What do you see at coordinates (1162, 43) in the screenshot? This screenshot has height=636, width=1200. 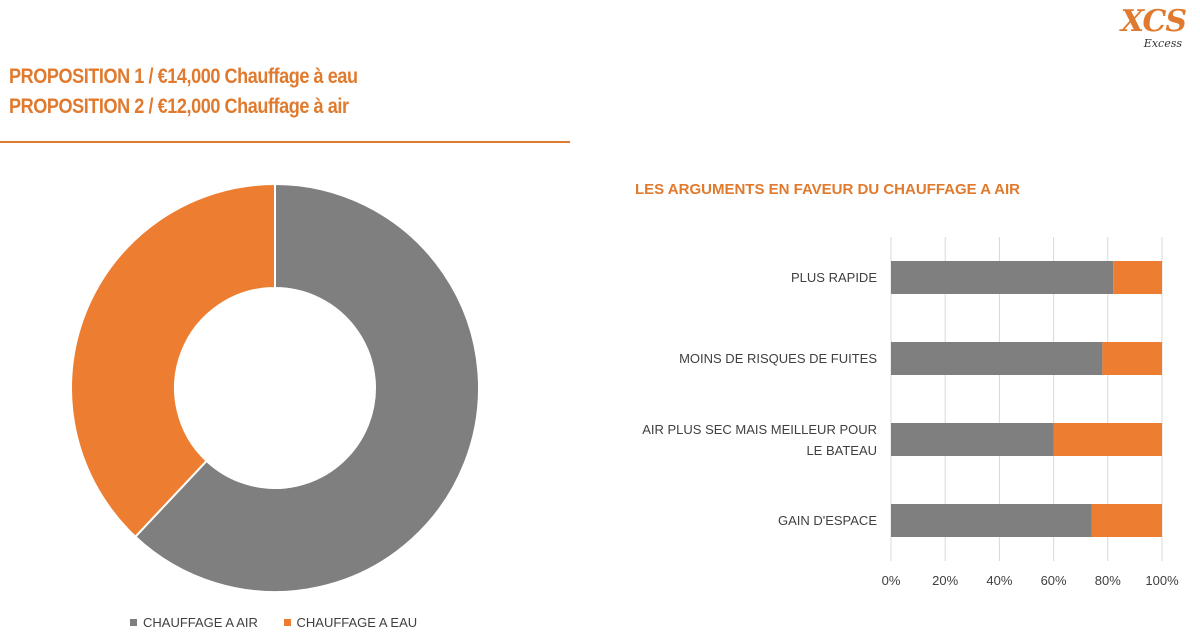 I see `logo-subtitle: Excess` at bounding box center [1162, 43].